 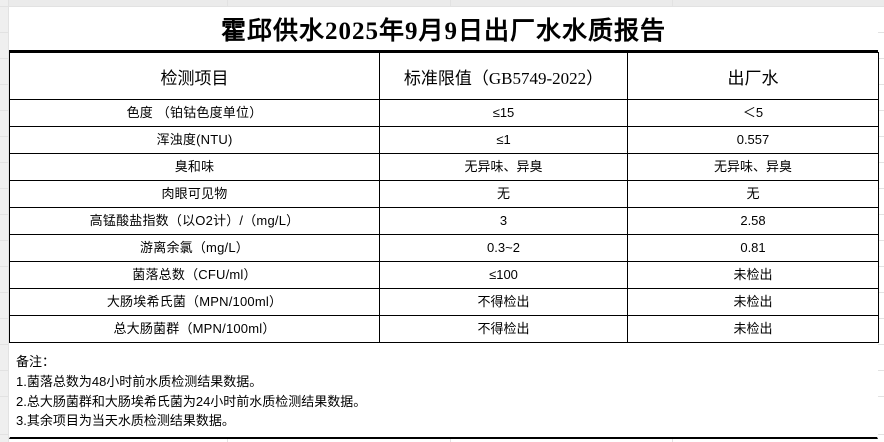 What do you see at coordinates (753, 76) in the screenshot?
I see `column-header-finished-water: 出厂水` at bounding box center [753, 76].